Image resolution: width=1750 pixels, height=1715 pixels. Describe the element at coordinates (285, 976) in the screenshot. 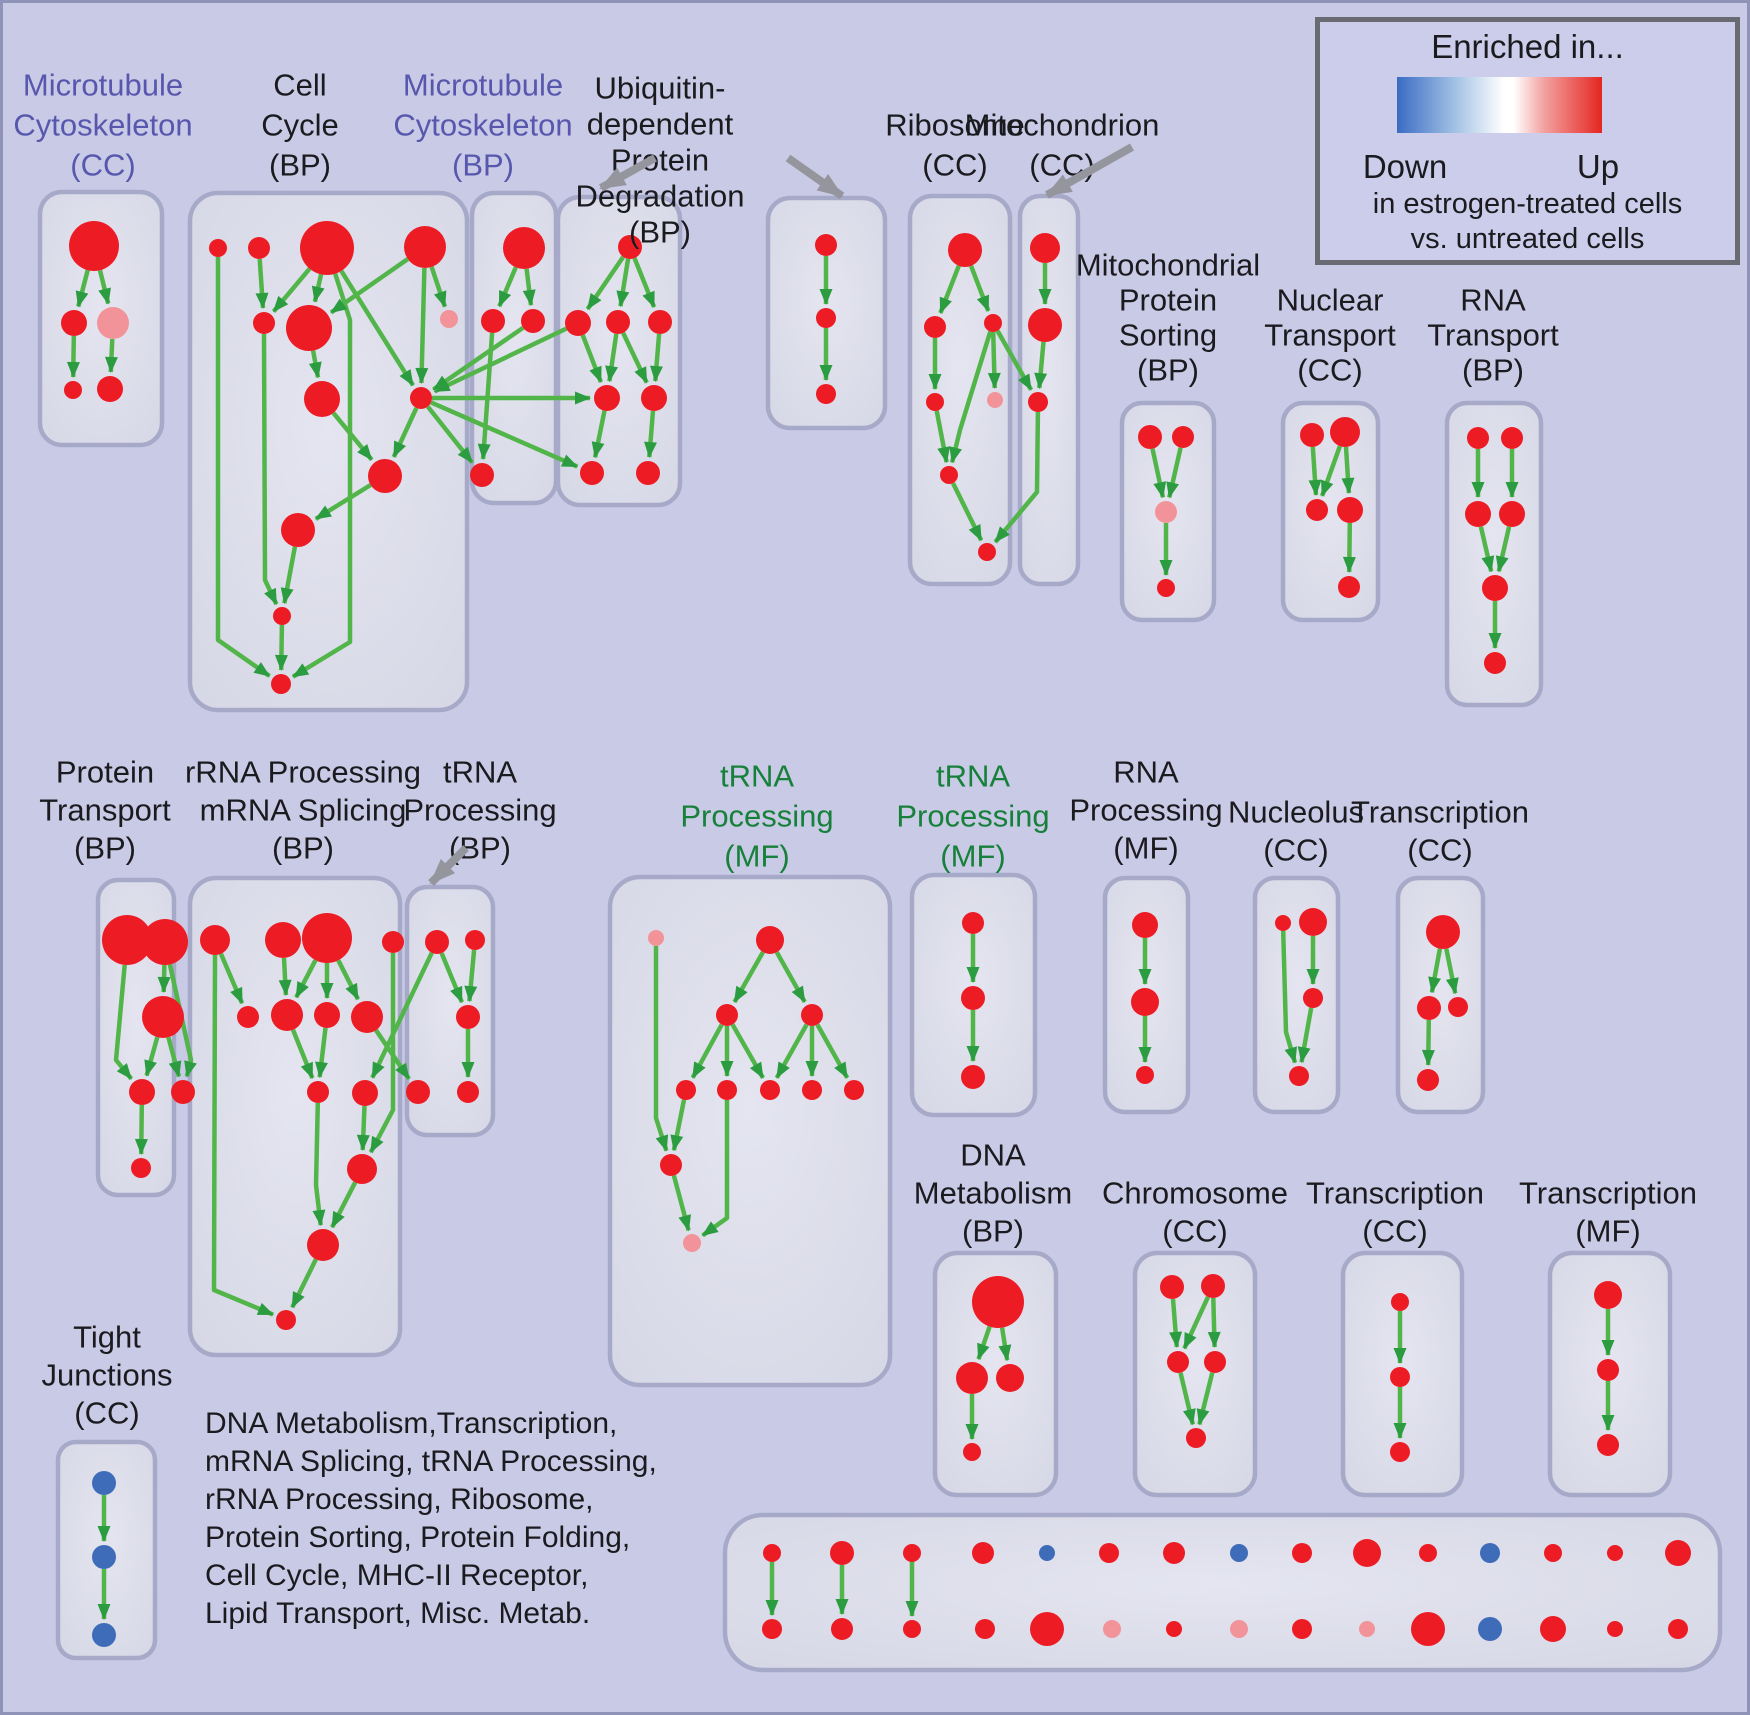

I see `edge-e2-f2` at that location.